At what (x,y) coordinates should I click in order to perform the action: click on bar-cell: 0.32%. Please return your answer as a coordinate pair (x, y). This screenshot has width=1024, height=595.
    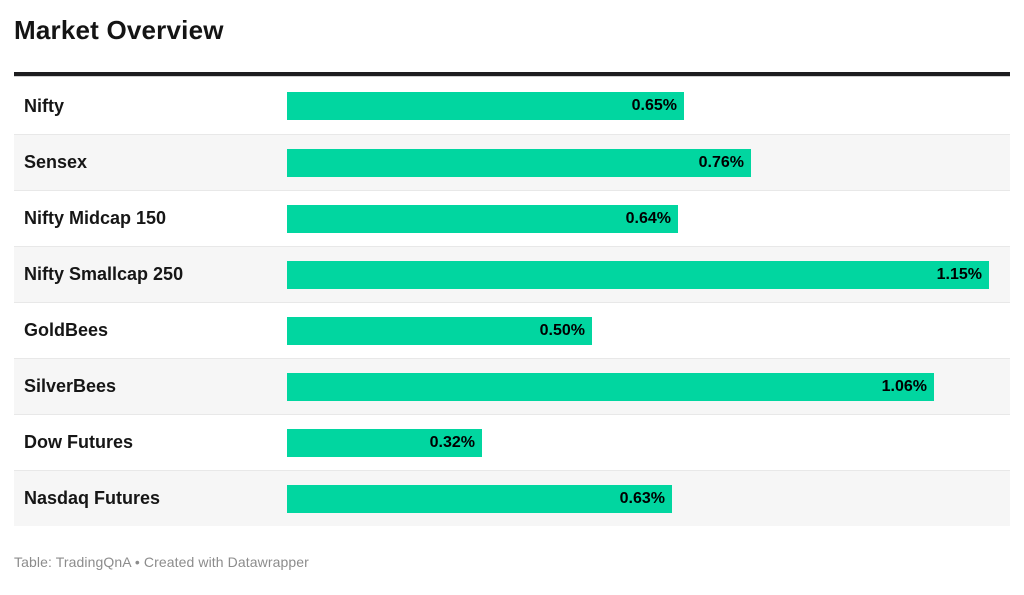
    Looking at the image, I should click on (648, 442).